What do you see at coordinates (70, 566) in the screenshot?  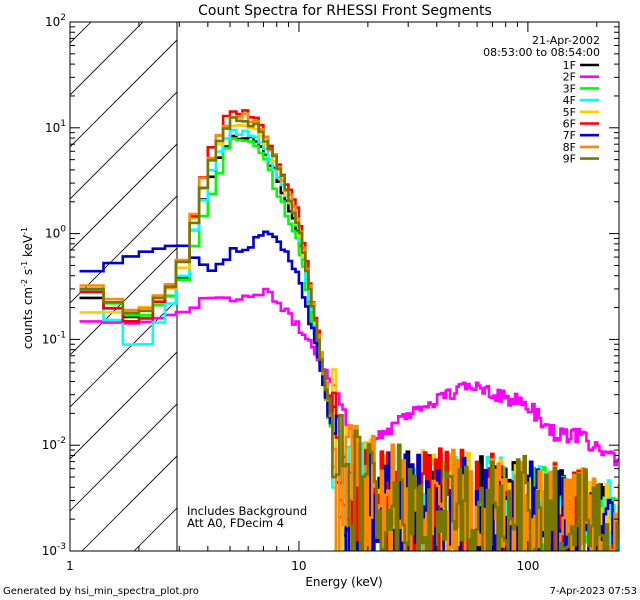 I see `x-tick-label: 1` at bounding box center [70, 566].